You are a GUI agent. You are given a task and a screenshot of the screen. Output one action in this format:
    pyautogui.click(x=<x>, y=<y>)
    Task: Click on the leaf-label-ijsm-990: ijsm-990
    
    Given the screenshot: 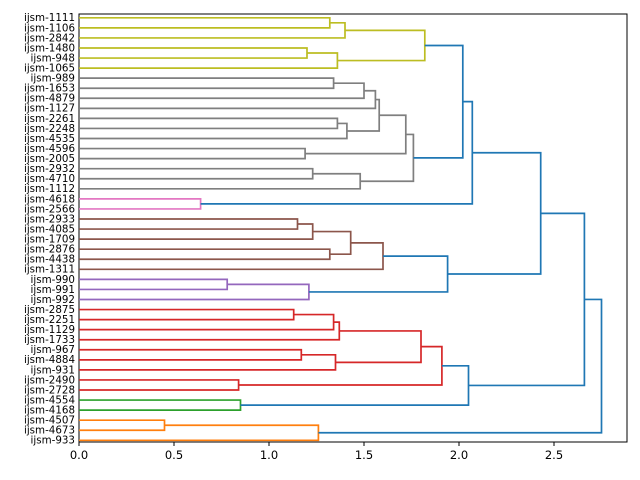 What is the action you would take?
    pyautogui.click(x=53, y=280)
    